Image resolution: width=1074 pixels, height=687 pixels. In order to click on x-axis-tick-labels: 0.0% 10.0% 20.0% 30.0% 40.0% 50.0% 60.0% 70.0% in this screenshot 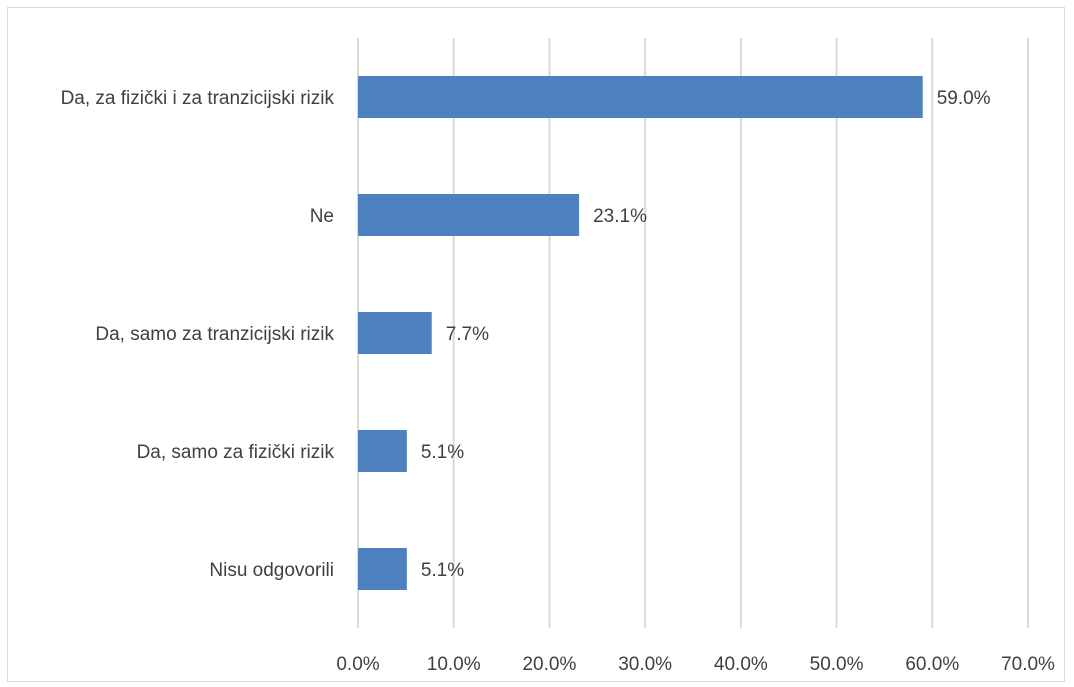, I will do `click(695, 664)`.